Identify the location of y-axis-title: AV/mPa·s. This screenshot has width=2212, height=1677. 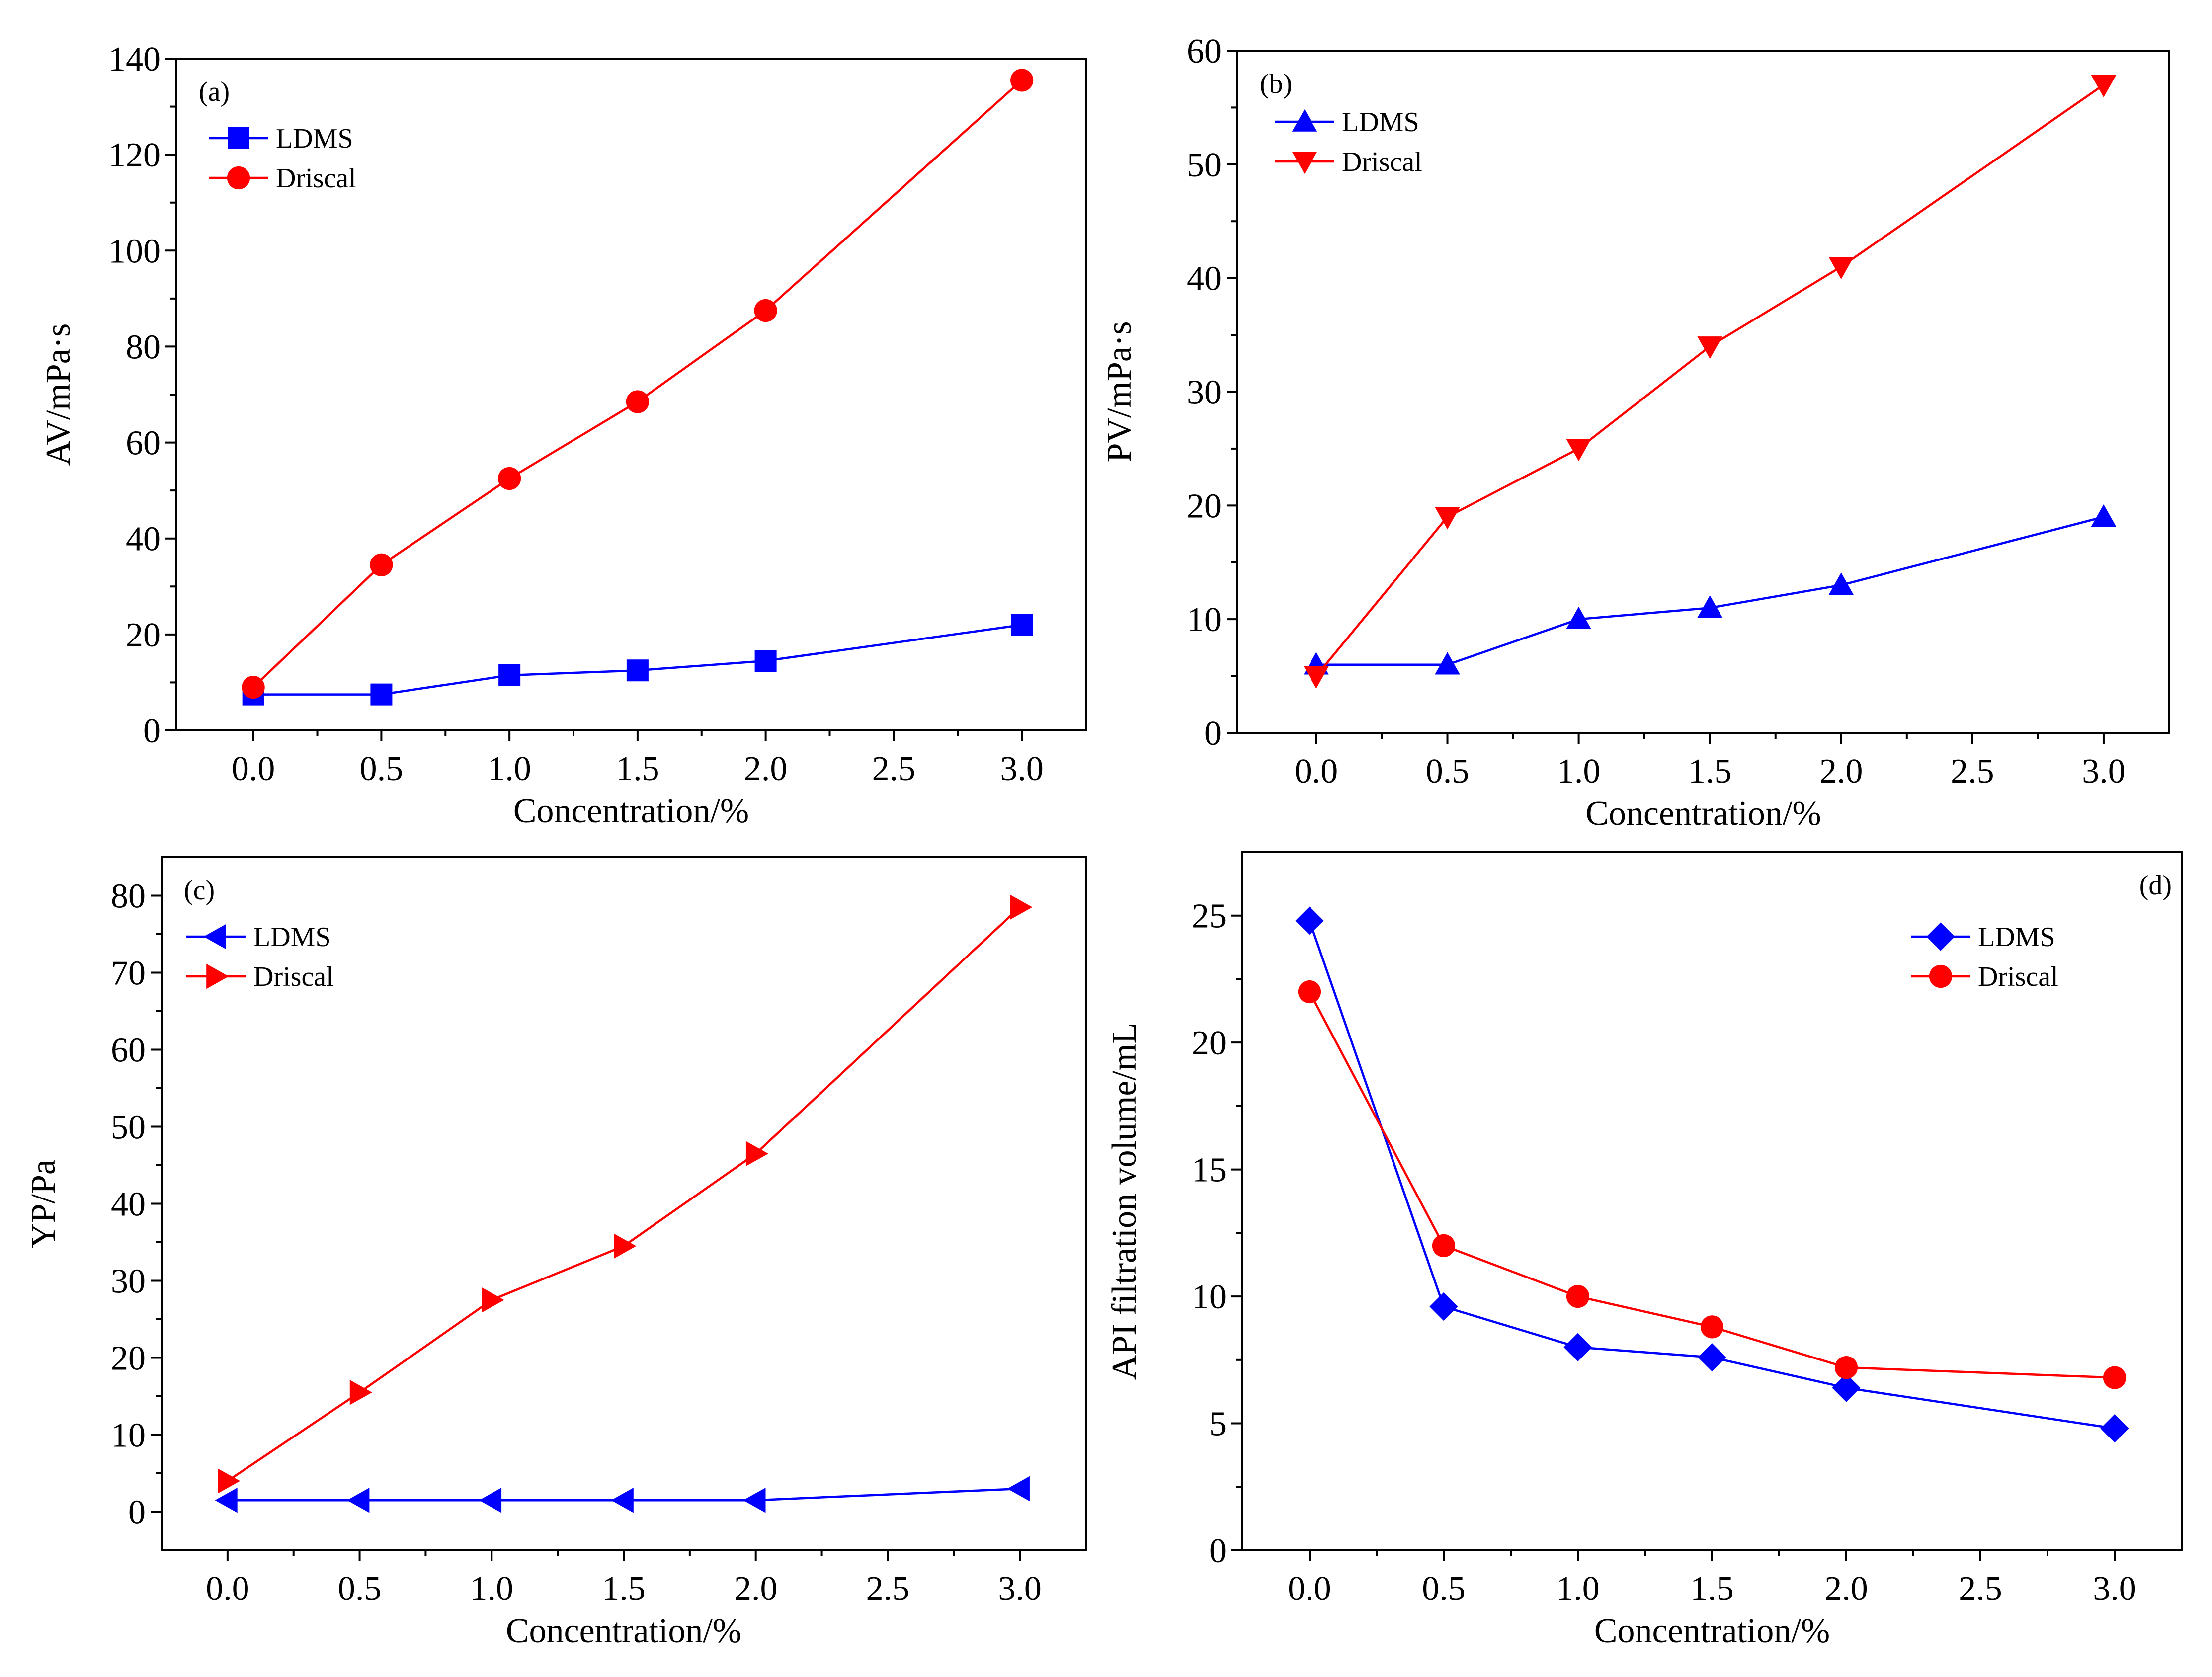
(58, 395).